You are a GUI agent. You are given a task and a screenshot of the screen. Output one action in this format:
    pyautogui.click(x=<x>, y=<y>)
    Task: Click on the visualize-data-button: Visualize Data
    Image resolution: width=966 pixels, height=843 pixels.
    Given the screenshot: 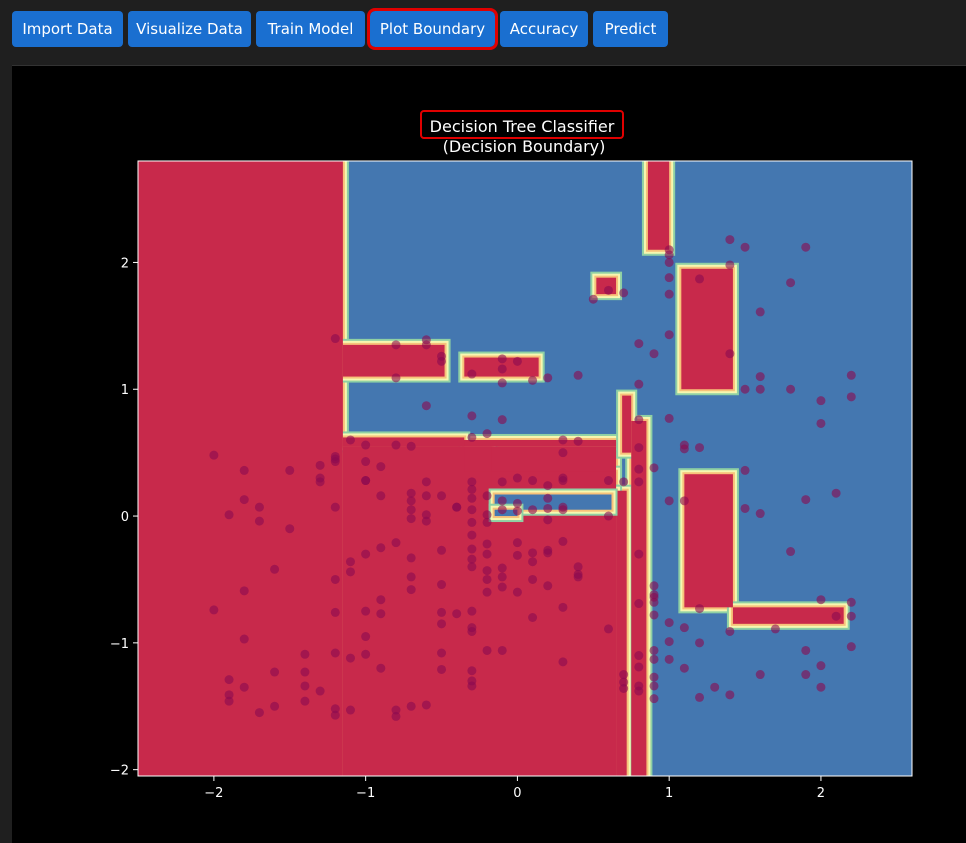 What is the action you would take?
    pyautogui.click(x=189, y=29)
    